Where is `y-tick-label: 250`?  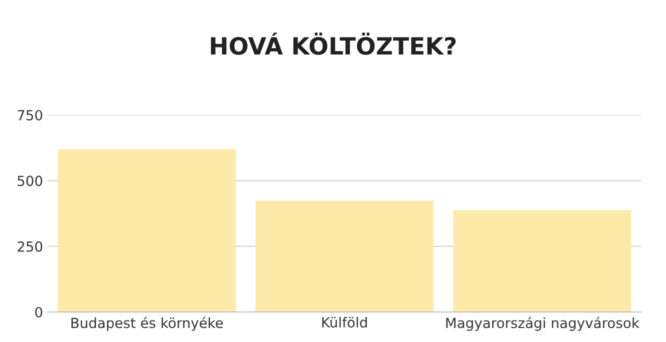 y-tick-label: 250 is located at coordinates (30, 246).